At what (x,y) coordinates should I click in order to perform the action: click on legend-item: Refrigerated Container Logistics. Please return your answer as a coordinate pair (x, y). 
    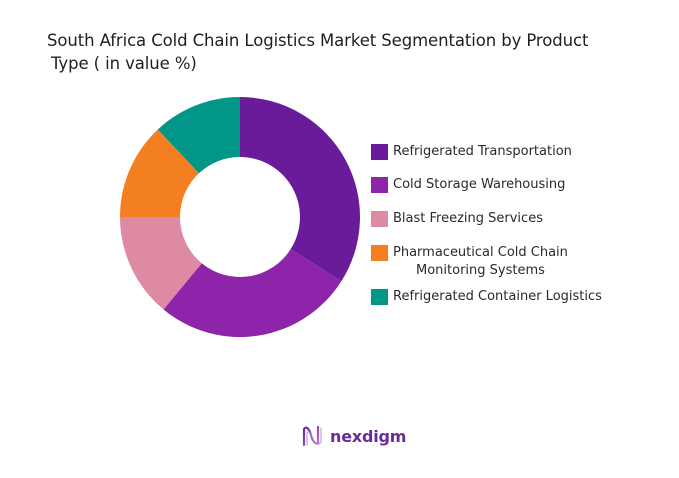
    Looking at the image, I should click on (486, 297).